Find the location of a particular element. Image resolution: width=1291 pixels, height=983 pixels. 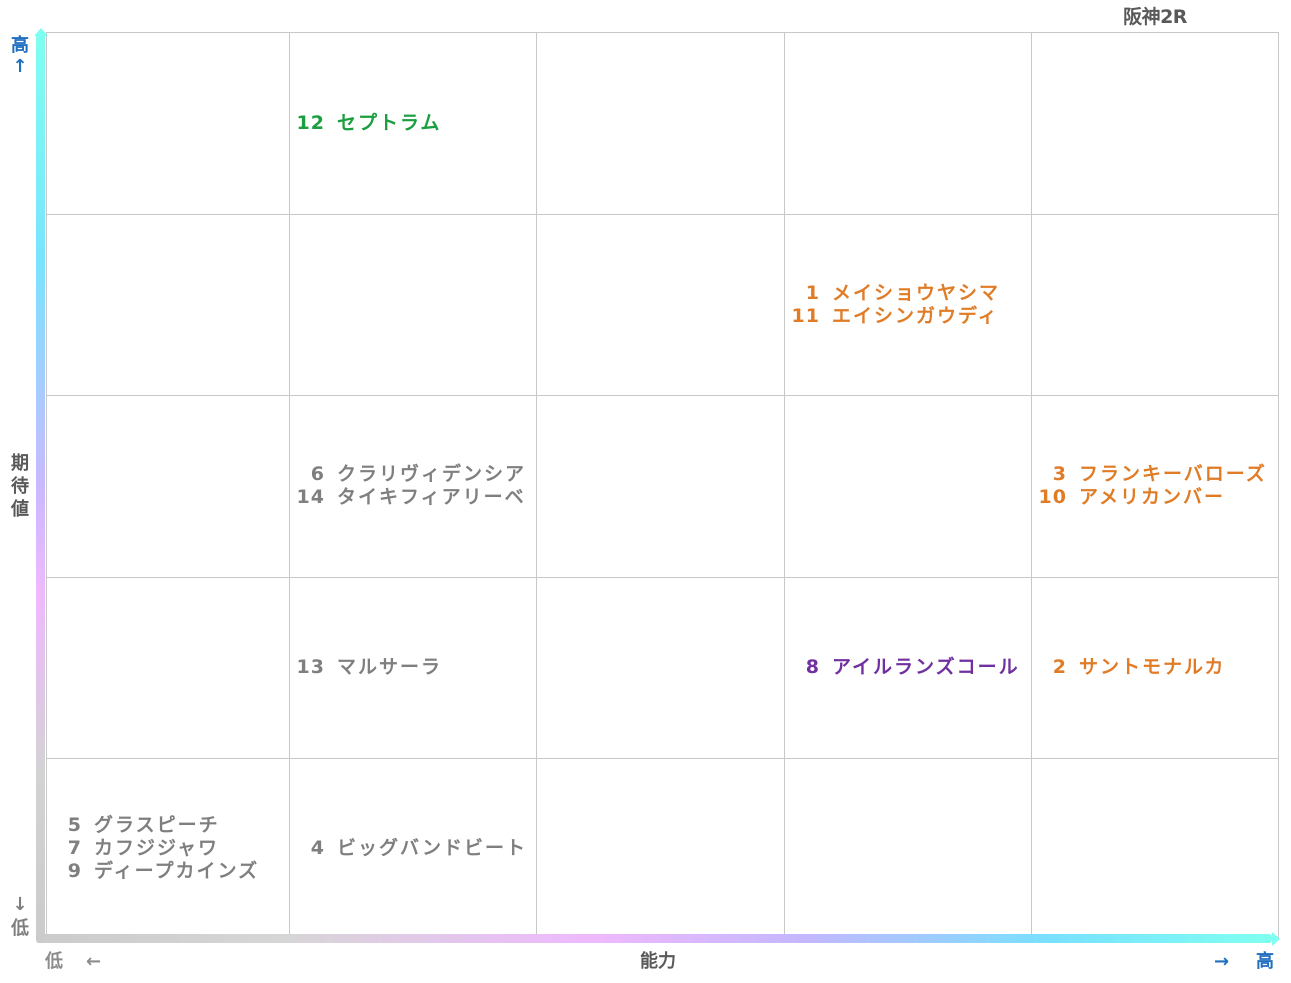

cell-entry-group: 1 メイショウヤシマ 11 エイシンガウディ is located at coordinates (895, 305).